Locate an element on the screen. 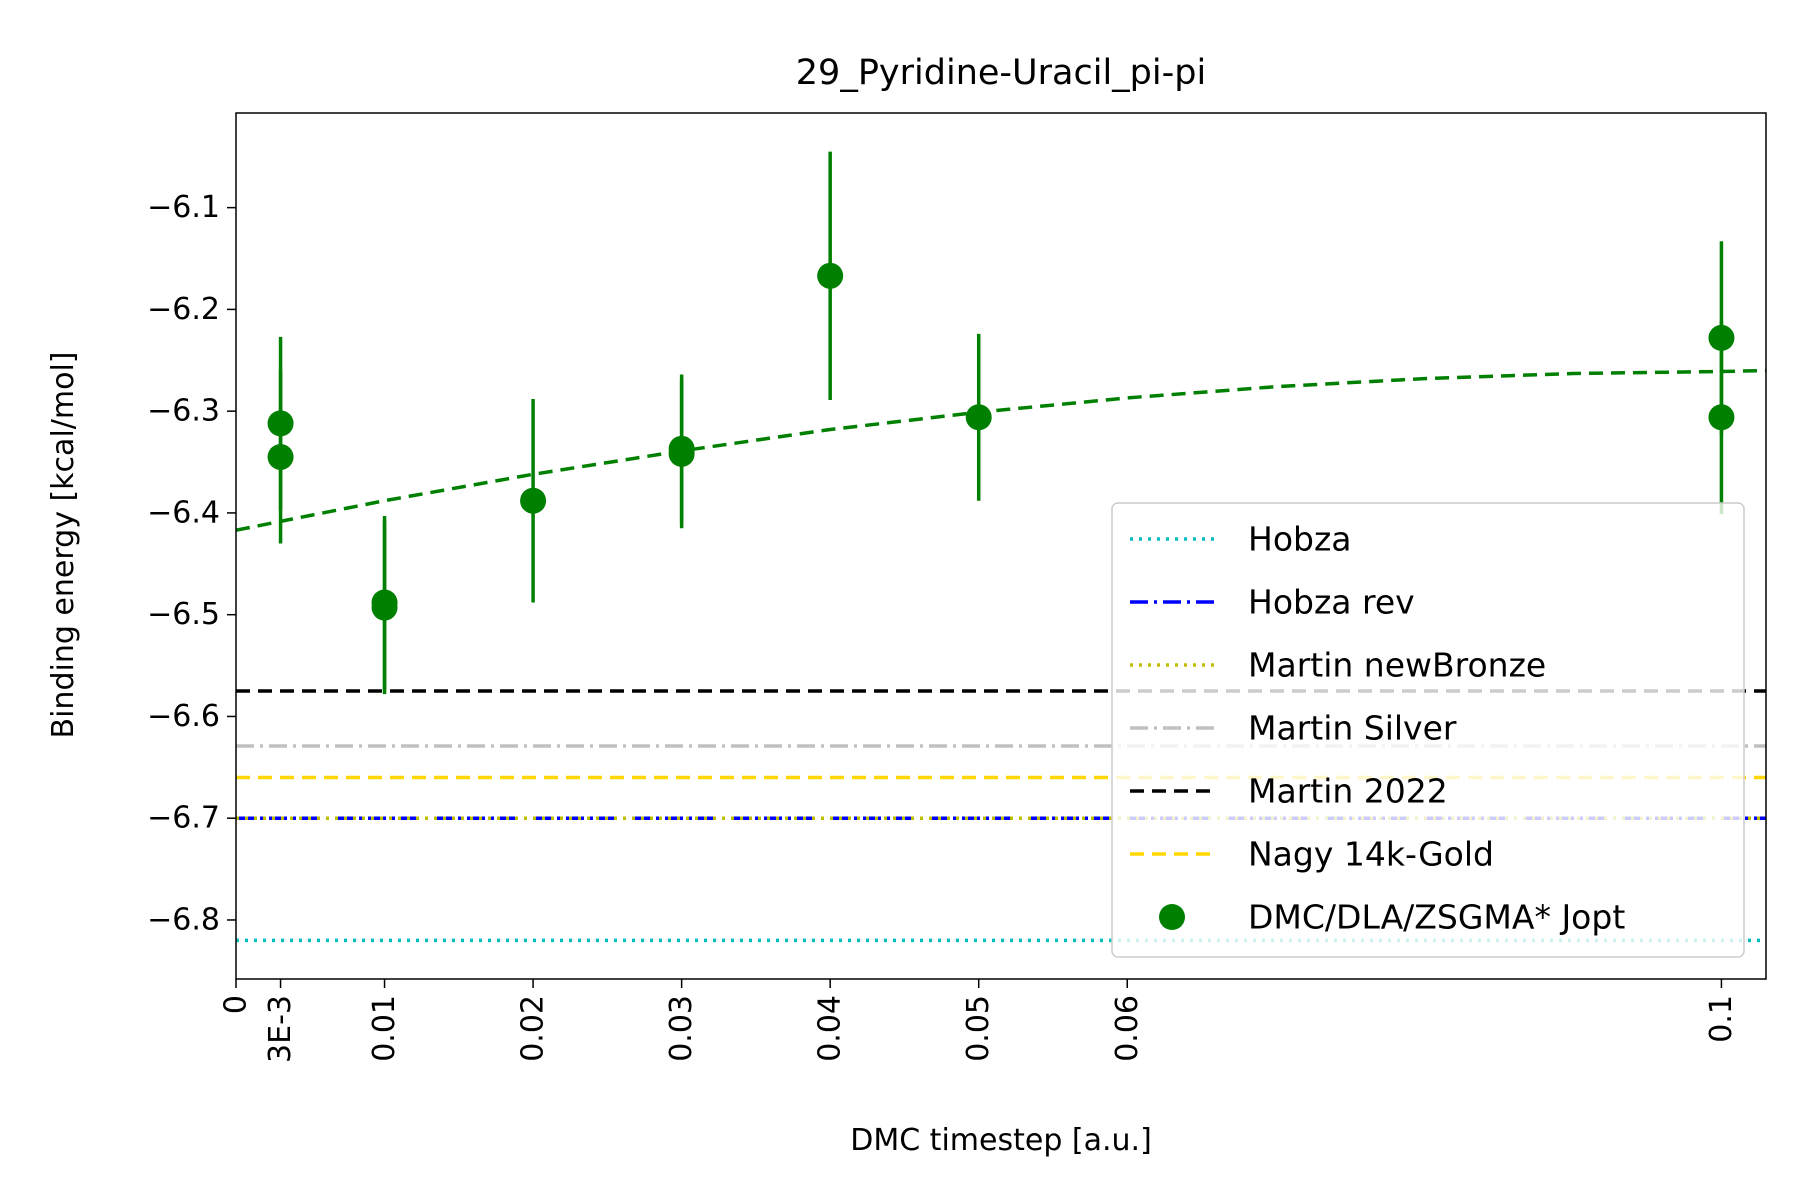 Image resolution: width=1800 pixels, height=1200 pixels. legend-label: Martin Silver is located at coordinates (1352, 728).